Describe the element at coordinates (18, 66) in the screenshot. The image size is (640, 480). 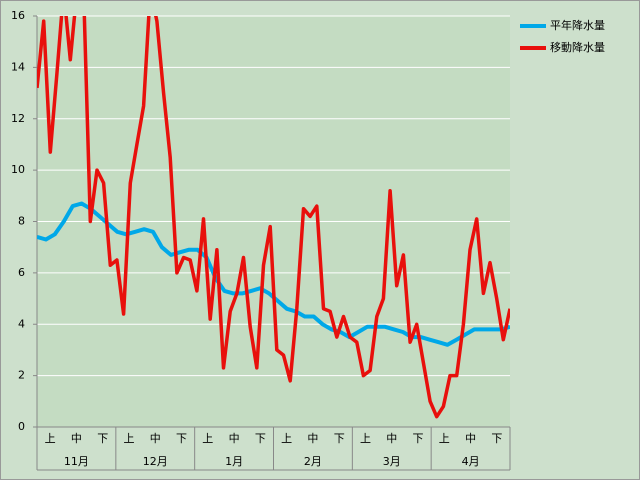
I see `y-tick-label: 14` at that location.